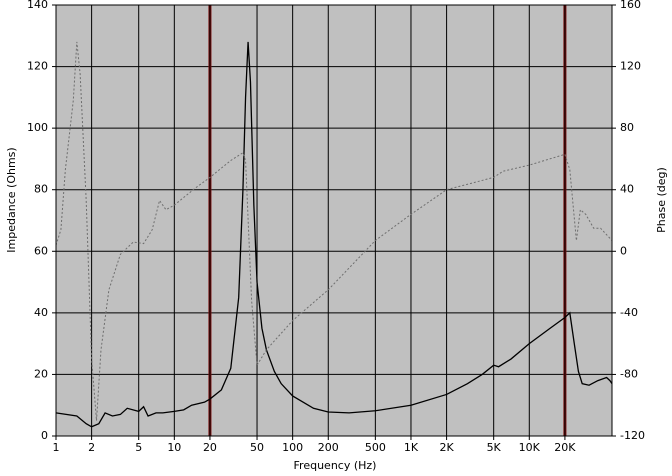  I want to click on x-tick-label: 1, so click(56, 447).